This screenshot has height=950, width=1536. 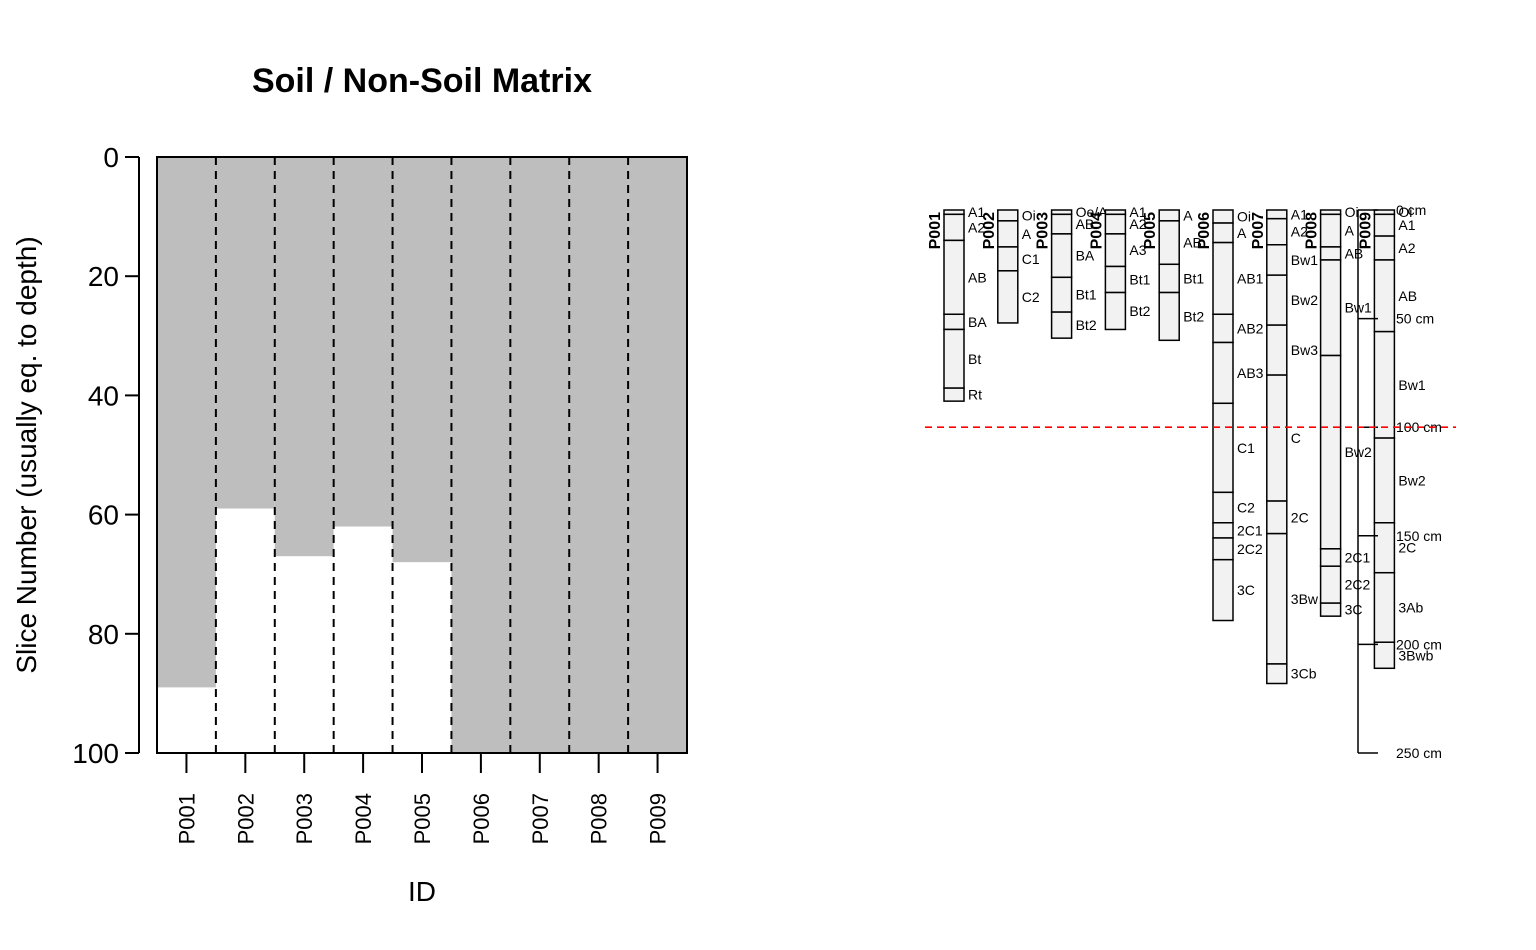 What do you see at coordinates (1010, 265) in the screenshot?
I see `profile-p002: P002 Oi A C1 C2` at bounding box center [1010, 265].